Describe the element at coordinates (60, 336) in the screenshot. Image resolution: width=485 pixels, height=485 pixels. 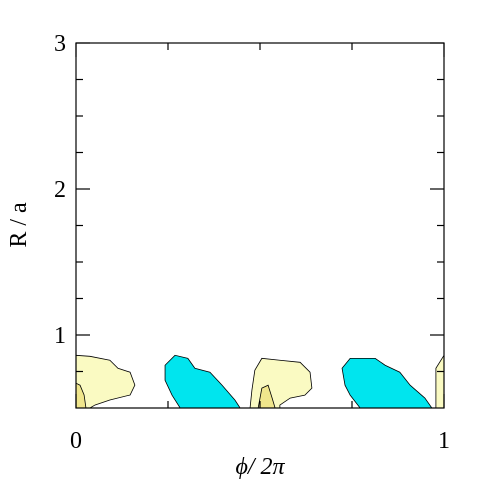
I see `y-tick-label: 1` at that location.